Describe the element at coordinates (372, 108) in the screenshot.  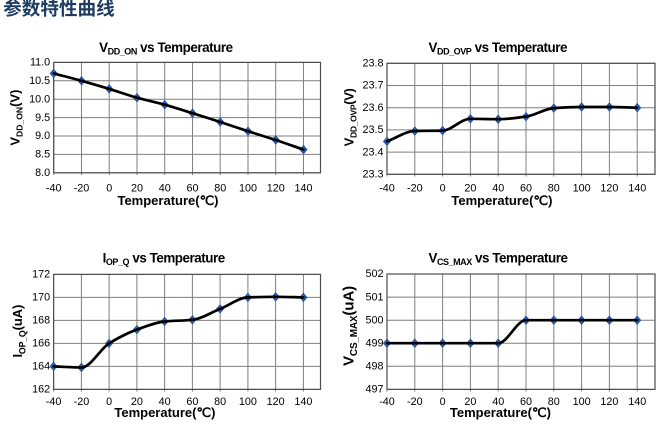
I see `svg-text: 23.6` at that location.